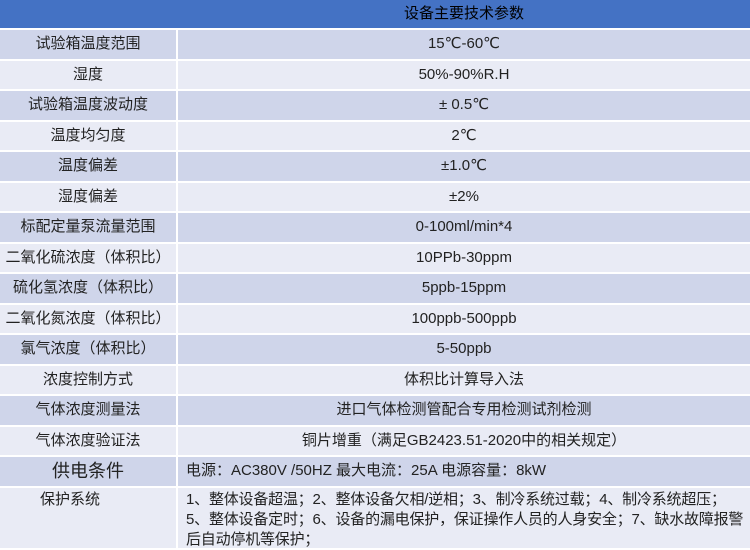 This screenshot has height=550, width=750. What do you see at coordinates (89, 257) in the screenshot?
I see `param-label: 二氧化硫浓度（体积比）` at bounding box center [89, 257].